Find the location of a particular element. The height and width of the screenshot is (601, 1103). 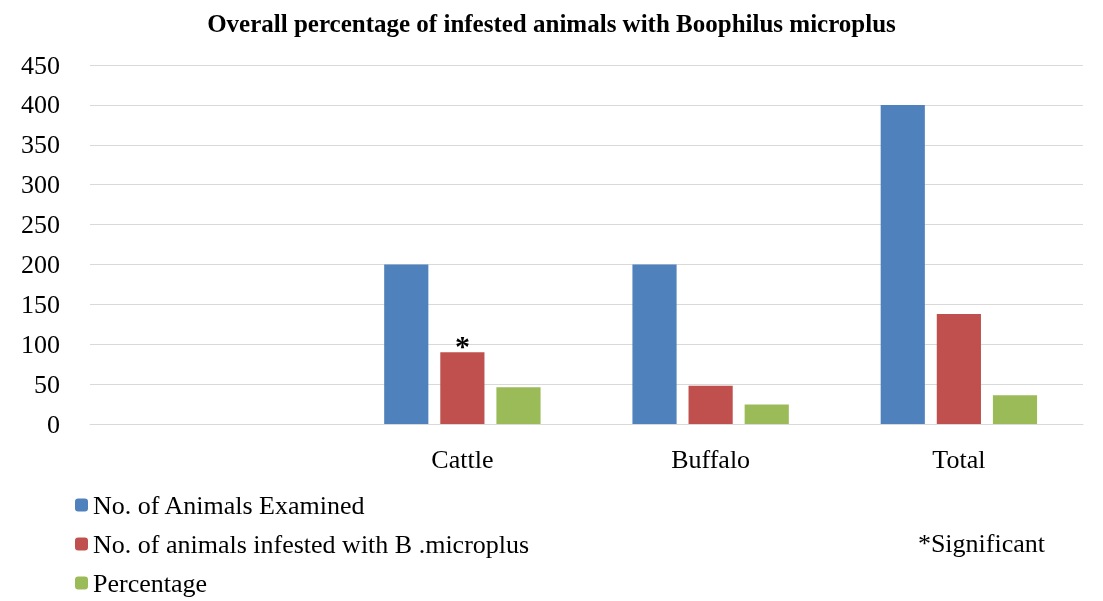

y-tick-label: 50 is located at coordinates (47, 384).